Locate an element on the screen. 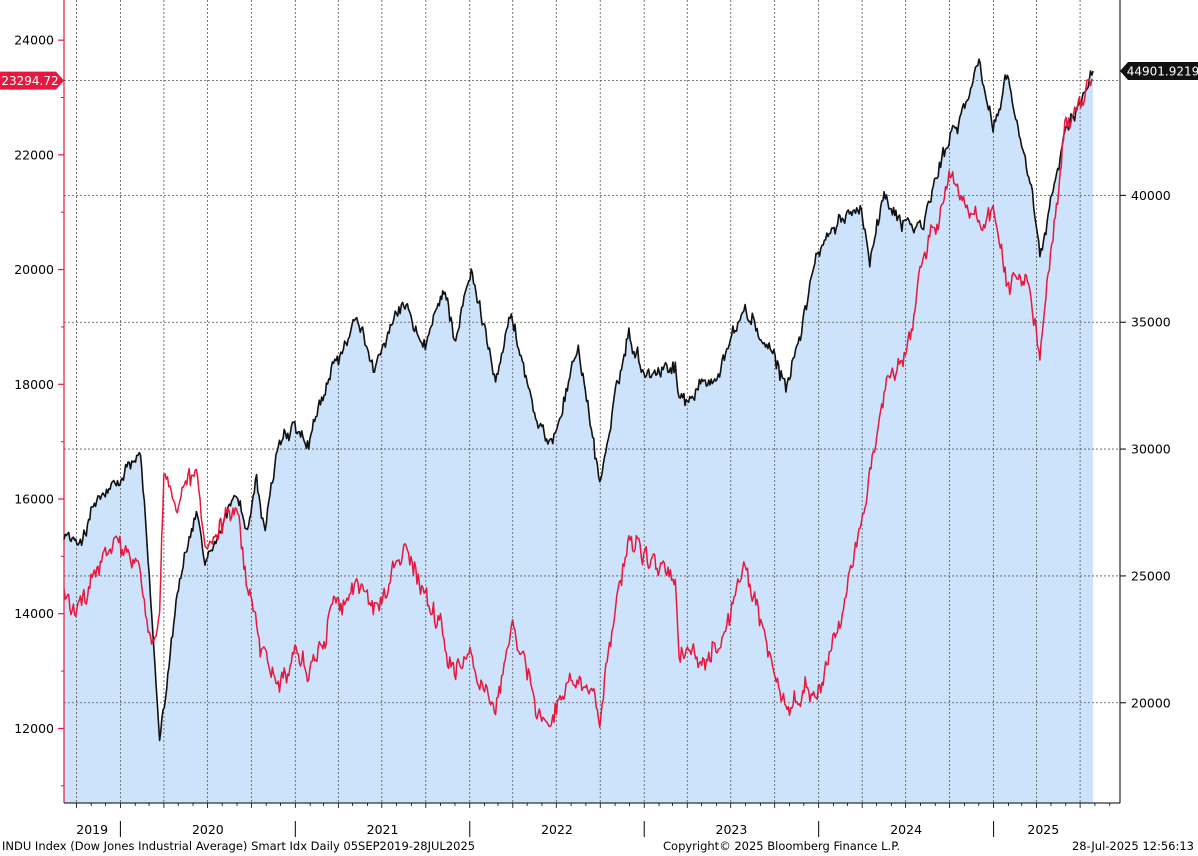 This screenshot has height=856, width=1198. right-last-value-label: 44901.9219 is located at coordinates (1162, 71).